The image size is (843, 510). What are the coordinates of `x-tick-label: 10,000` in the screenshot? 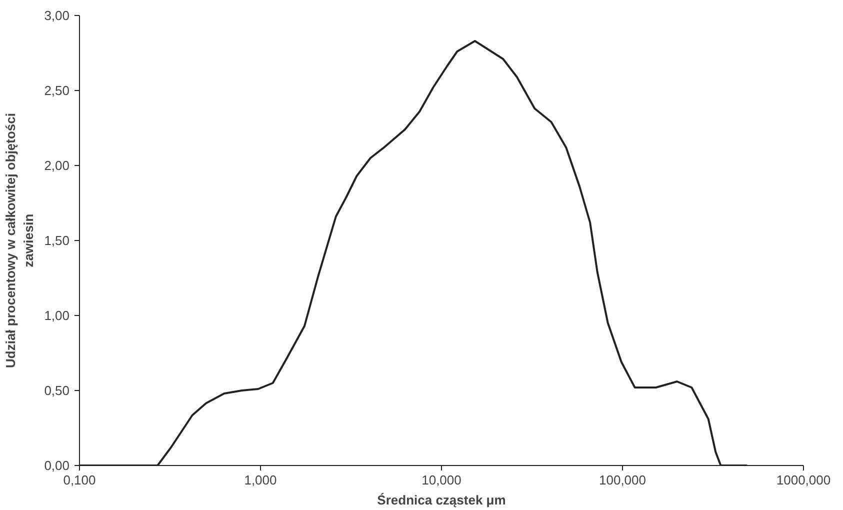 It's located at (442, 480).